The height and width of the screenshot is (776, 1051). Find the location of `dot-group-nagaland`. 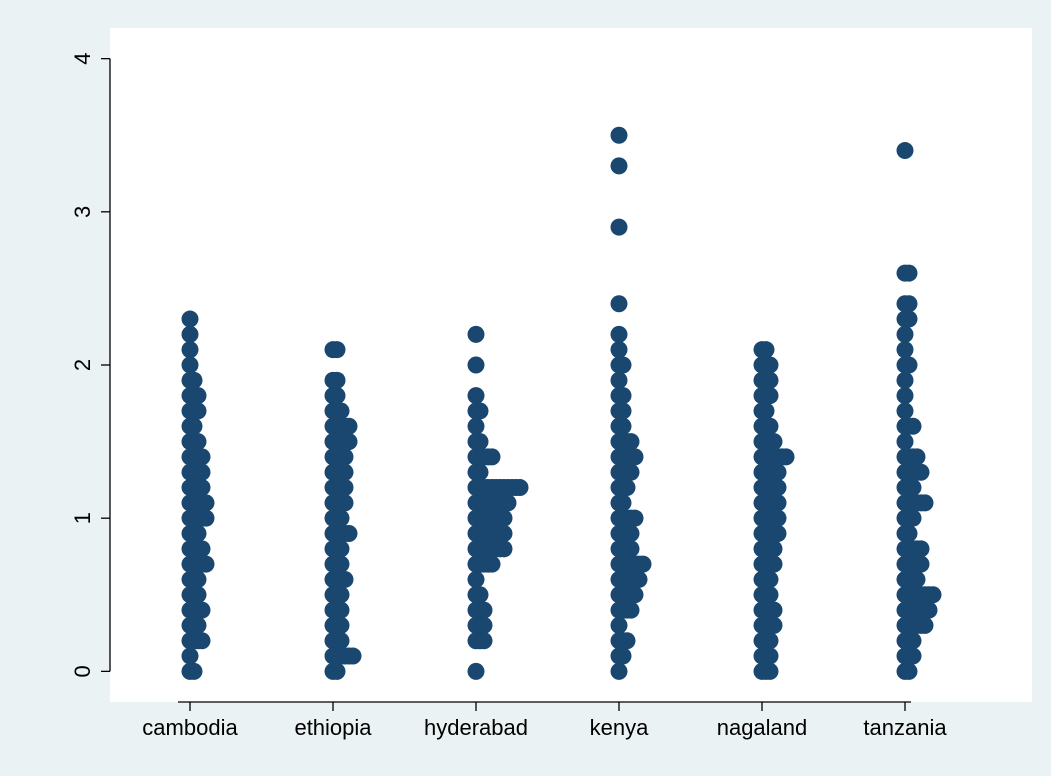

dot-group-nagaland is located at coordinates (774, 510).